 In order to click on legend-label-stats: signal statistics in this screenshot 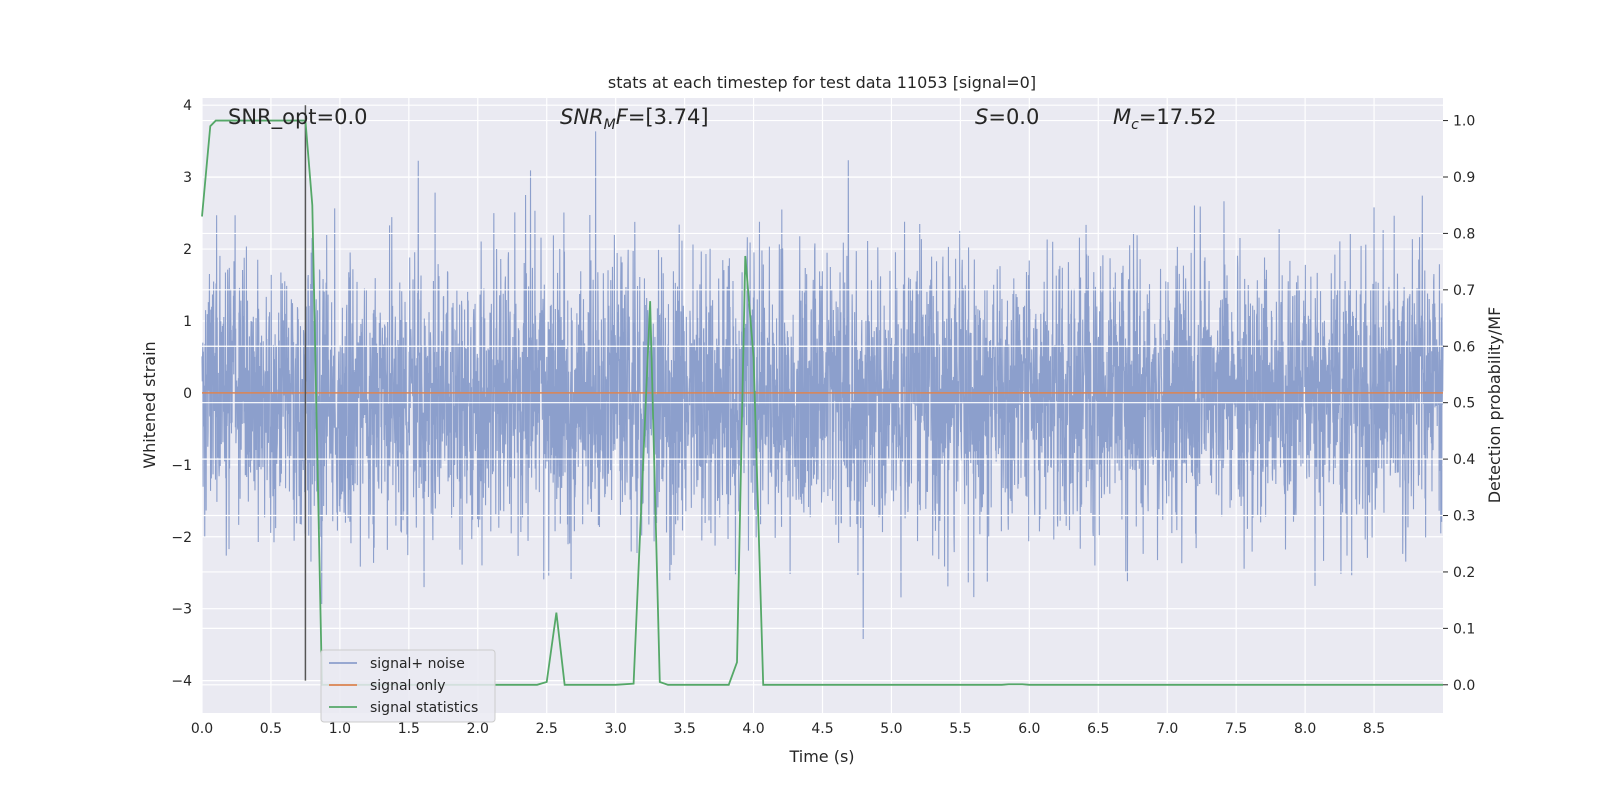, I will do `click(424, 708)`.